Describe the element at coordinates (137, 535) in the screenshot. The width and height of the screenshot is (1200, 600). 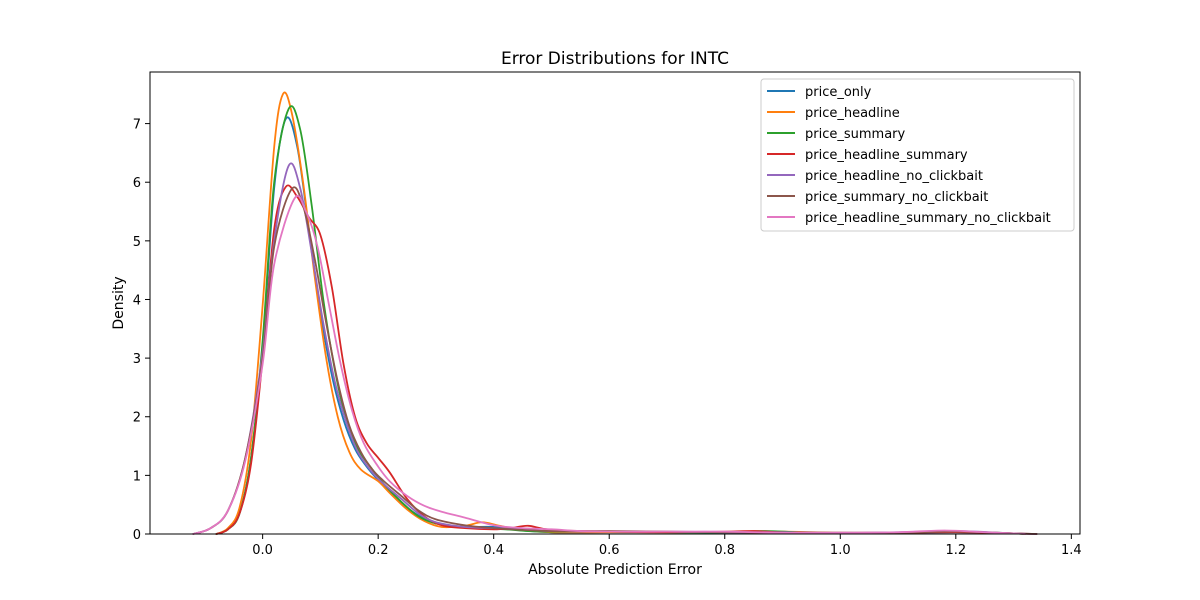
I see `y-tick-label: 0` at that location.